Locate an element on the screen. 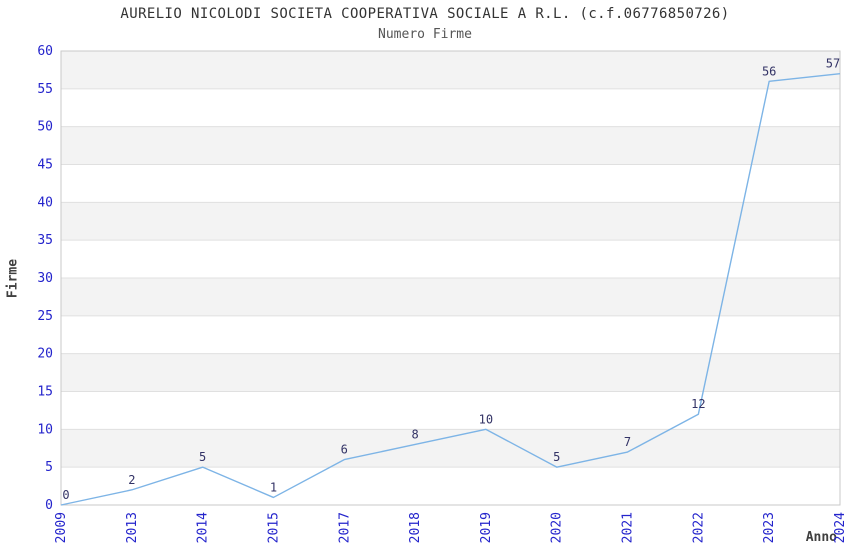  x-tick-label: 2021 is located at coordinates (628, 527).